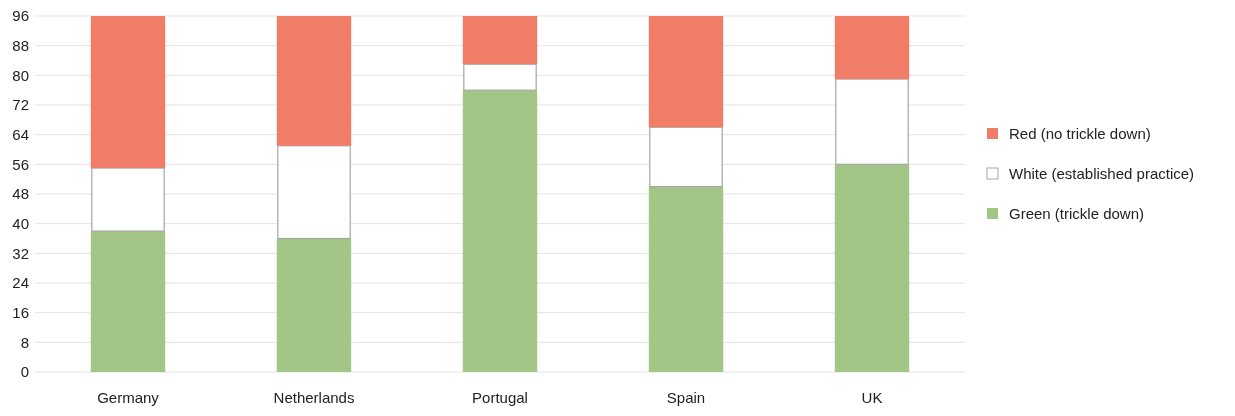 This screenshot has height=416, width=1235. What do you see at coordinates (20, 105) in the screenshot?
I see `y-tick-label: 72` at bounding box center [20, 105].